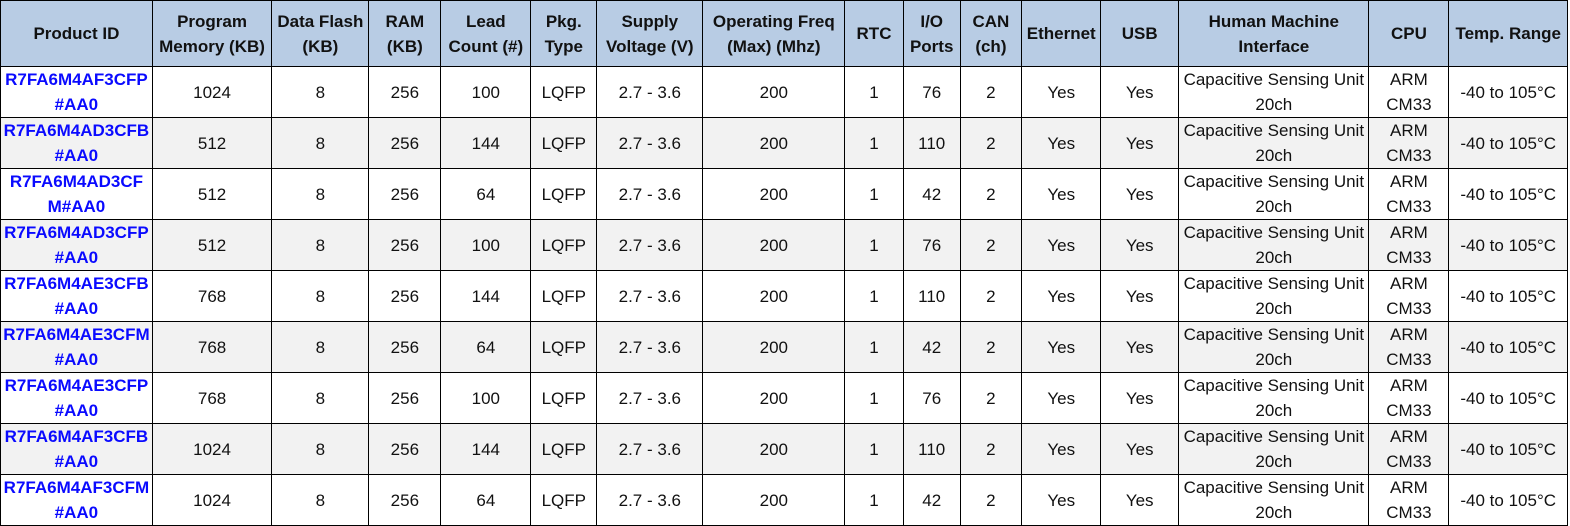 The image size is (1570, 526). I want to click on product-id-link: R7FA6M4AE3CFM#AA0, so click(76, 347).